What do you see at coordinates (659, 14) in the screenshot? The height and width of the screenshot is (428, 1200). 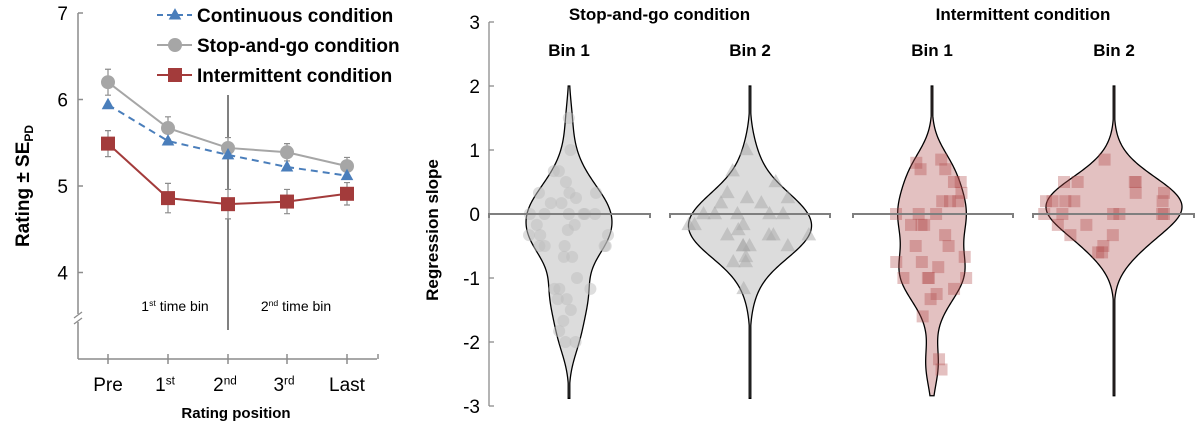 I see `group-title: Stop-and-go condition` at bounding box center [659, 14].